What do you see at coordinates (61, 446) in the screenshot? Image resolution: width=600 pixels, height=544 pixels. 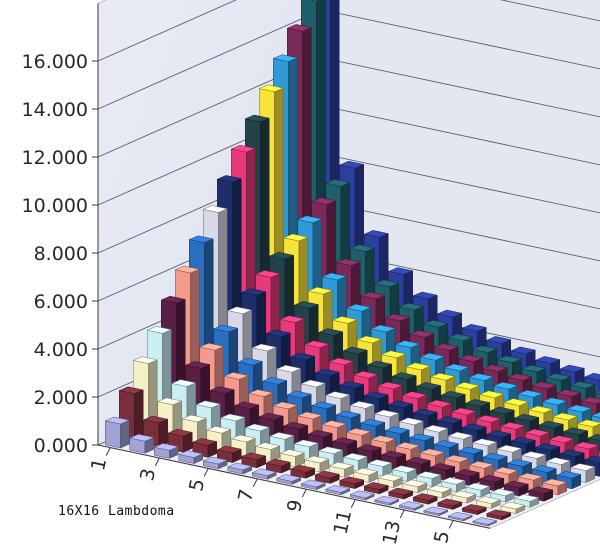 I see `y-tick-label: 0.000` at bounding box center [61, 446].